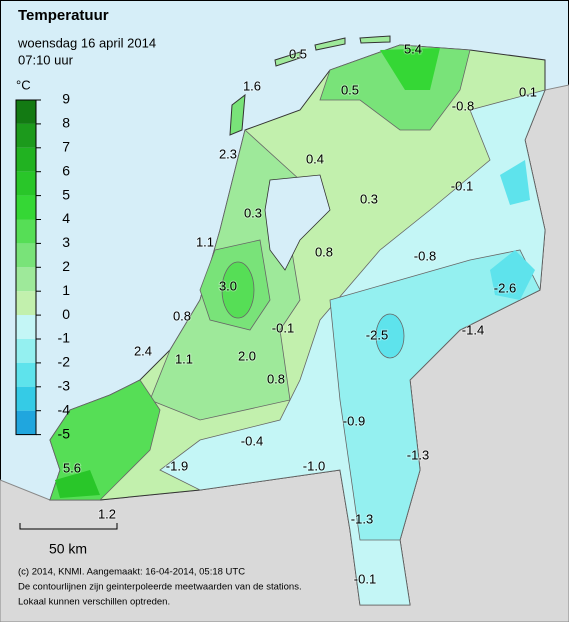 The width and height of the screenshot is (569, 622). Describe the element at coordinates (315, 158) in the screenshot. I see `station-value: 0.4` at that location.